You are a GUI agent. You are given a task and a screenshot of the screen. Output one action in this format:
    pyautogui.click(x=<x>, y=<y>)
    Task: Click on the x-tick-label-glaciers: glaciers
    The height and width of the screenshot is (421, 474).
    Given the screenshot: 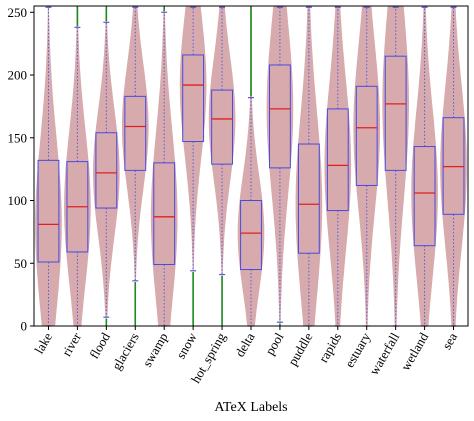 What is the action you would take?
    pyautogui.click(x=125, y=351)
    